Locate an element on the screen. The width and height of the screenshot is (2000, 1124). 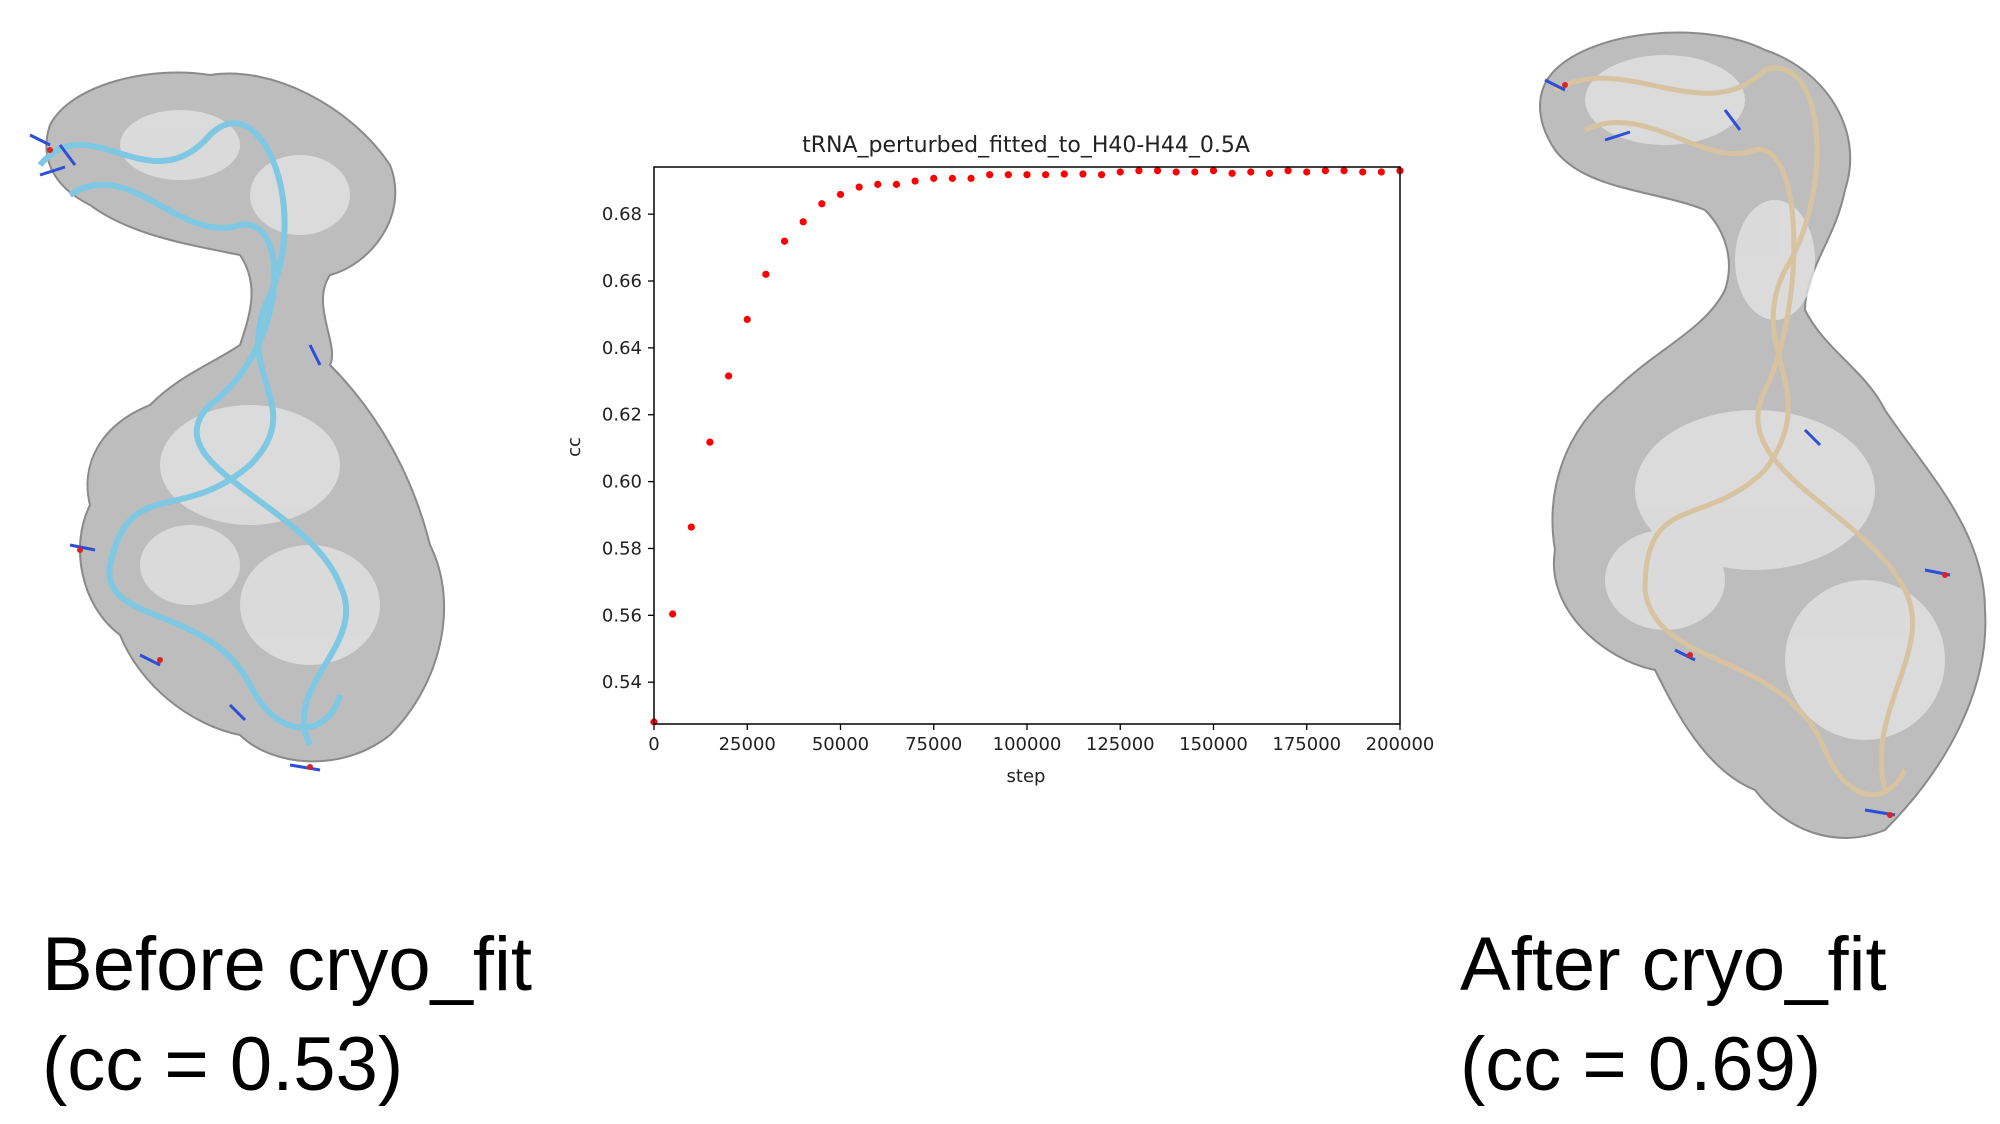
x-axis-label: step is located at coordinates (1026, 776).